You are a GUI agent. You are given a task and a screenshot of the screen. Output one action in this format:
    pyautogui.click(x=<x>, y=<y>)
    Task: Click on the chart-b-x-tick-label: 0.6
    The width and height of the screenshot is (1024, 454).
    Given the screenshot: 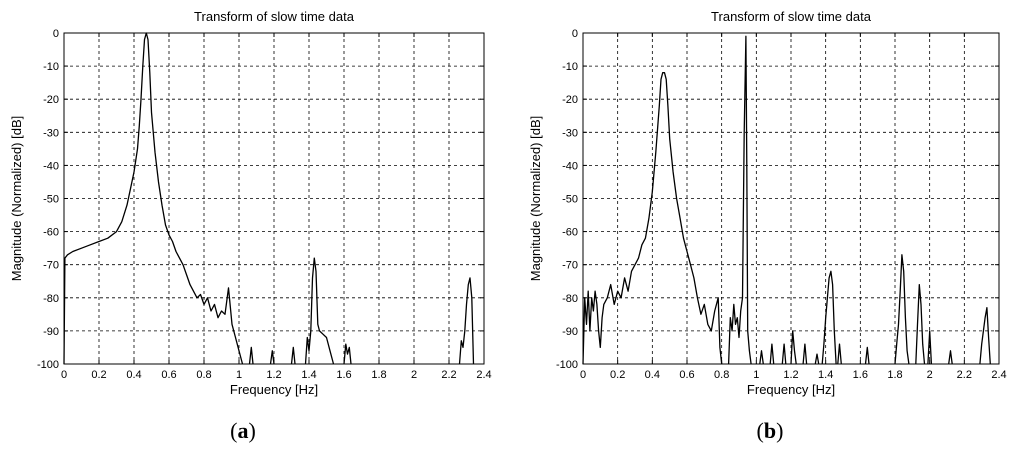 What is the action you would take?
    pyautogui.click(x=686, y=375)
    